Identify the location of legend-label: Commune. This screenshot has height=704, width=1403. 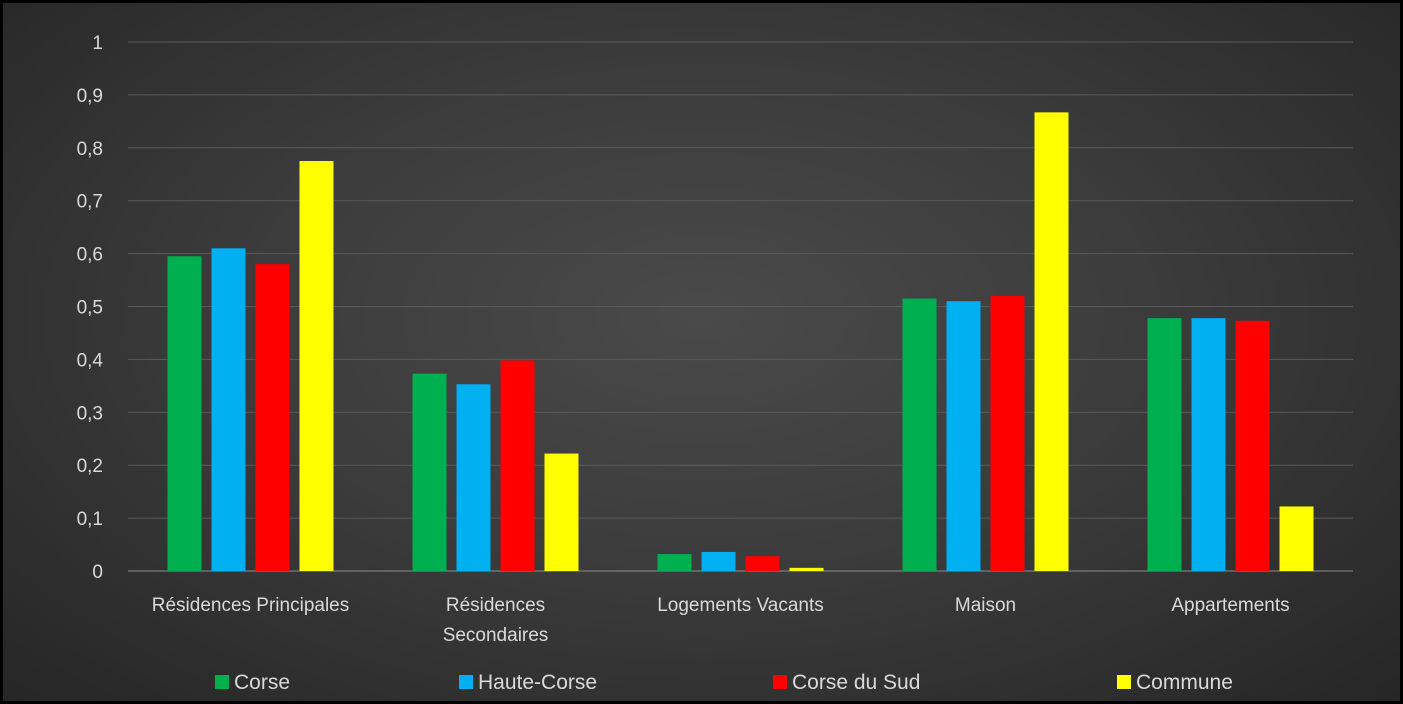
(1184, 682).